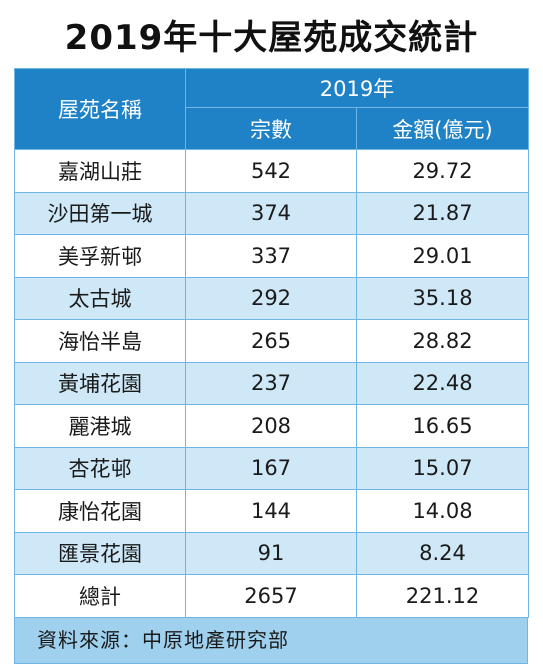 The height and width of the screenshot is (664, 543). Describe the element at coordinates (100, 298) in the screenshot. I see `estate-name-cell: 太古城` at that location.